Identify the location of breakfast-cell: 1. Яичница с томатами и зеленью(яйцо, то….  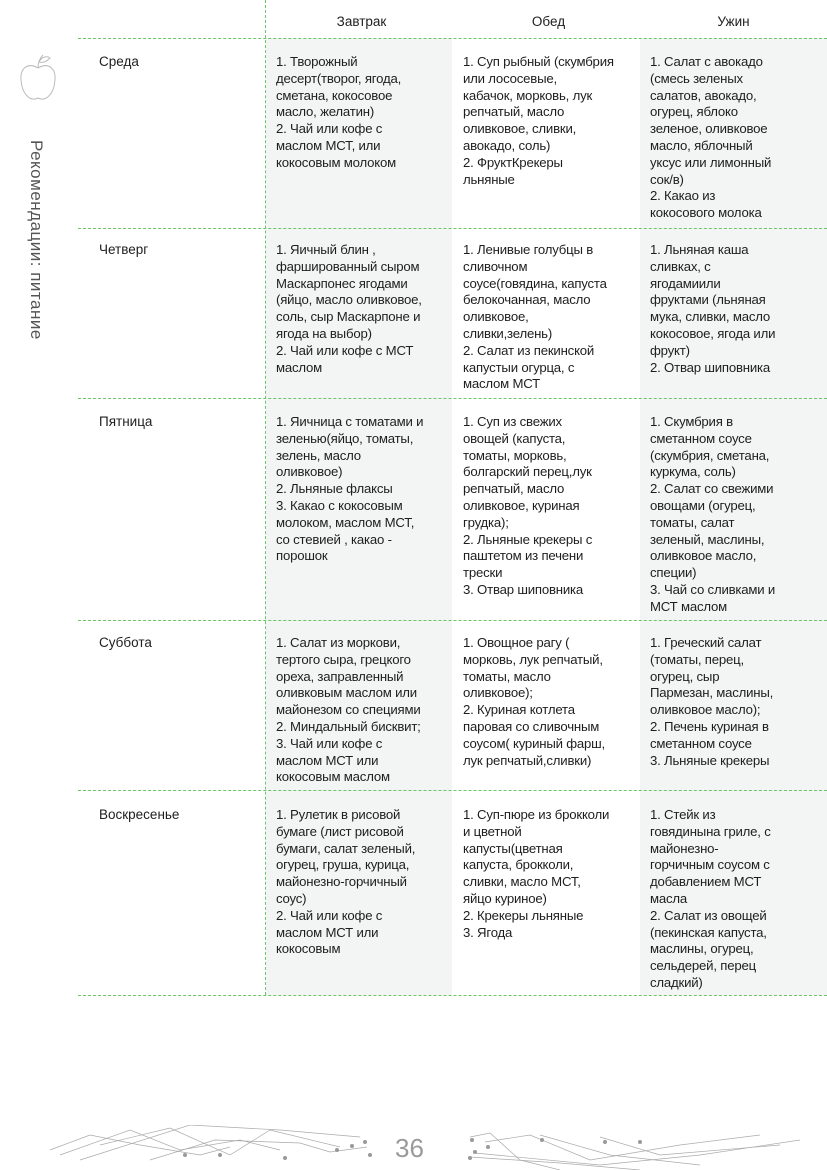
(350, 489).